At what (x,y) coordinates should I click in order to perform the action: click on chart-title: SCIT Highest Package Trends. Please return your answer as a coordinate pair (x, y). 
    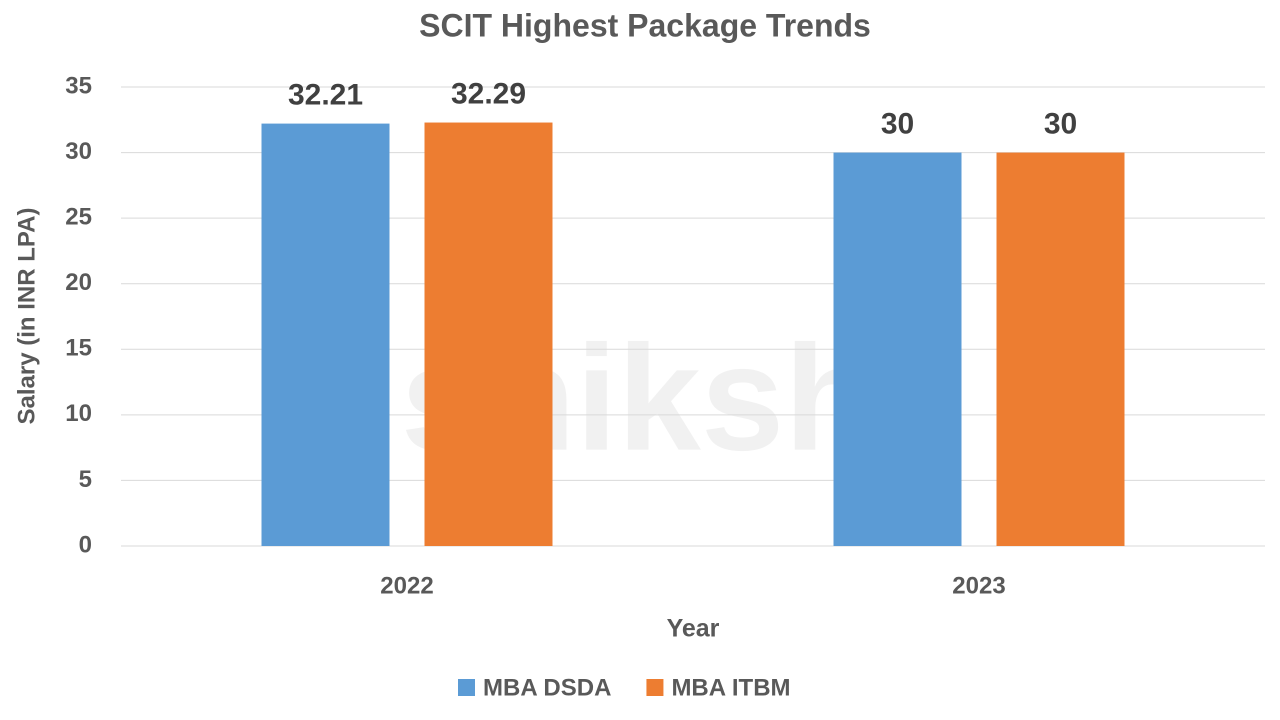
    Looking at the image, I should click on (645, 25).